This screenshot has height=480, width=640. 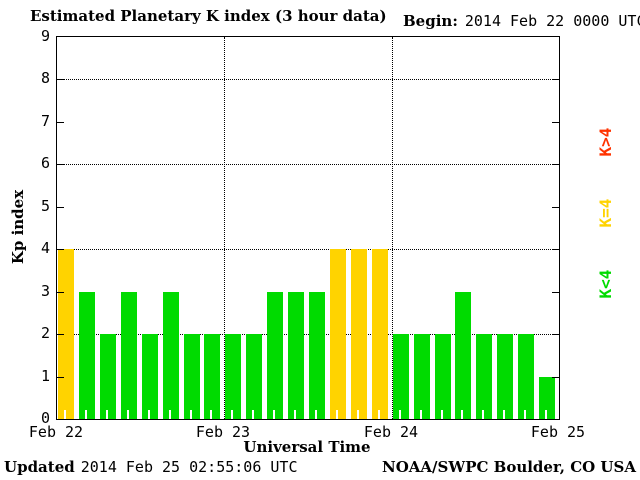 I want to click on credit-text: NOAA/SWPC Boulder, CO USA, so click(x=508, y=467).